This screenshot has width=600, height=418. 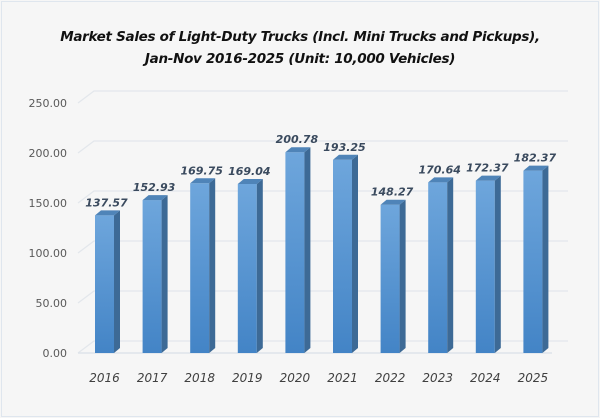 I want to click on y-tick-label: 0.00, so click(x=55, y=353).